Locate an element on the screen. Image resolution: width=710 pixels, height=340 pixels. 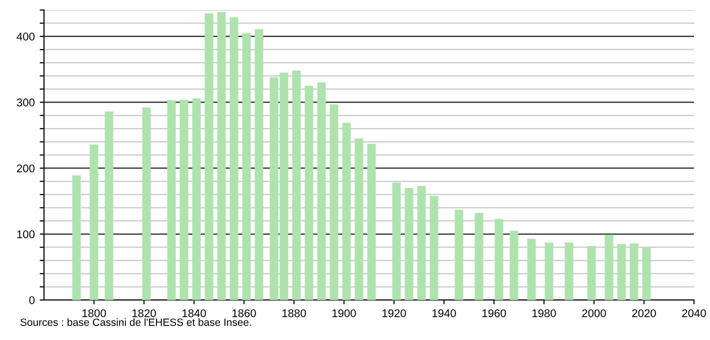
x-tick-label: 1900 is located at coordinates (344, 313).